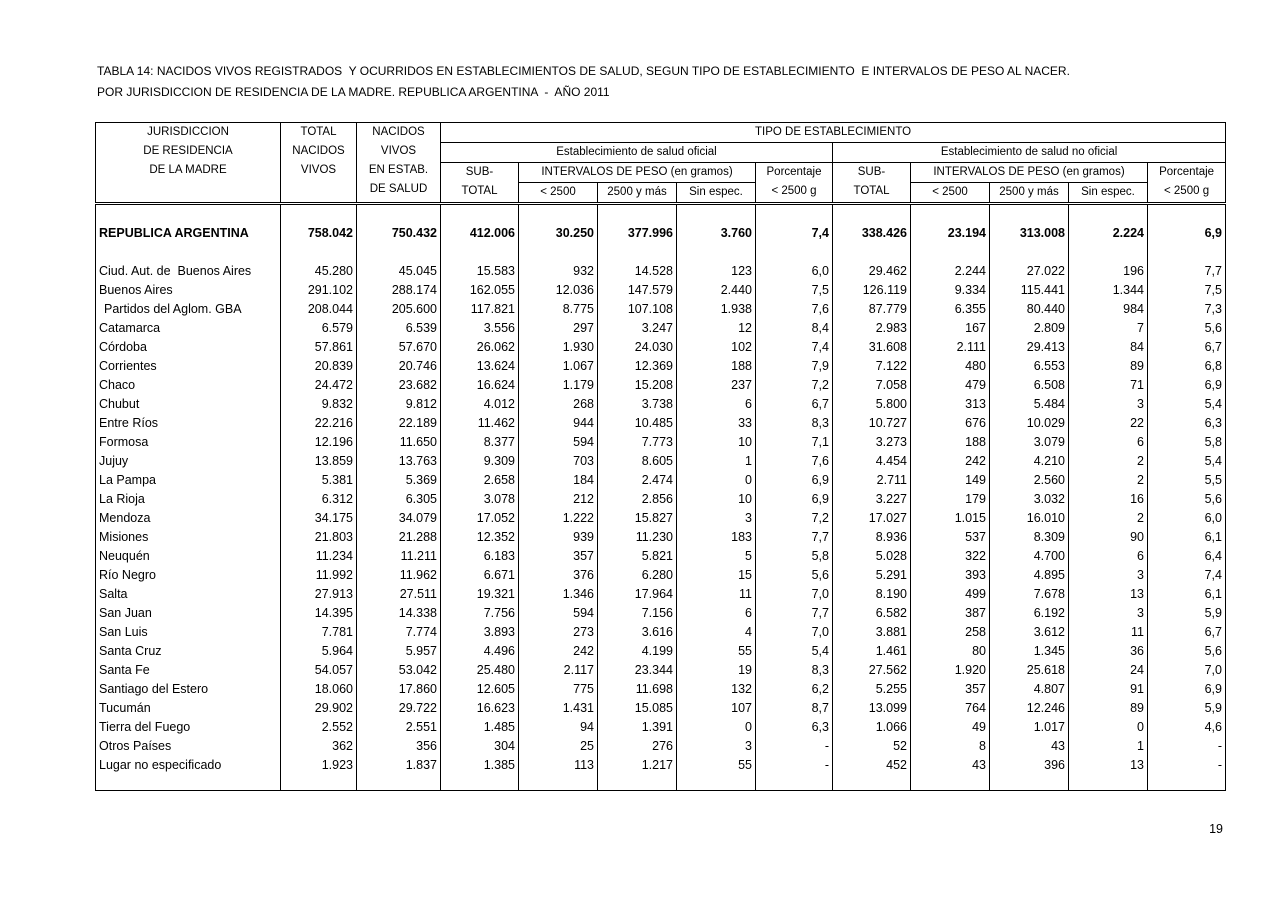 This screenshot has height=905, width=1280. I want to click on value-cell: 80, so click(950, 651).